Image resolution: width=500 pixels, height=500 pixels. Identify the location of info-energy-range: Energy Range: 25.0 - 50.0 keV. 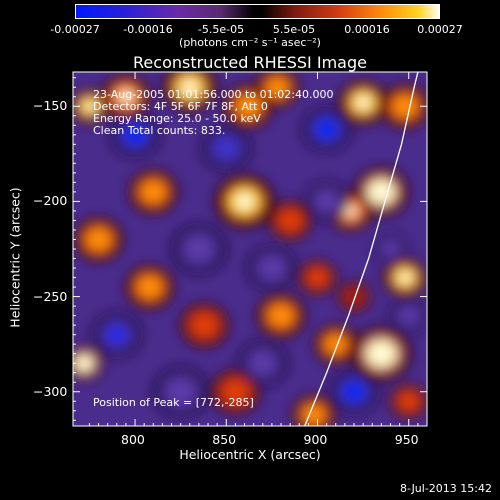
(177, 118).